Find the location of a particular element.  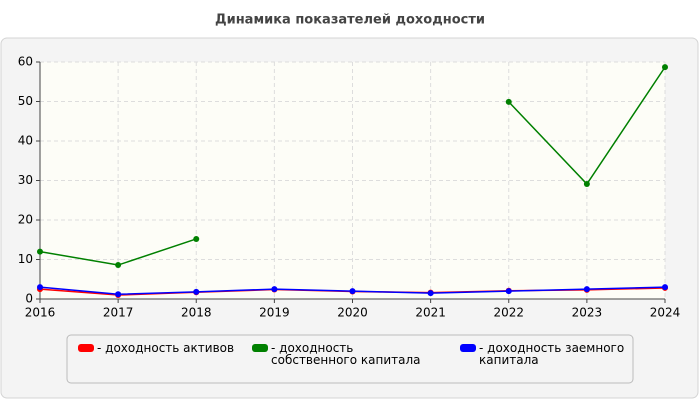

y-tick-label: 40 is located at coordinates (25, 141).